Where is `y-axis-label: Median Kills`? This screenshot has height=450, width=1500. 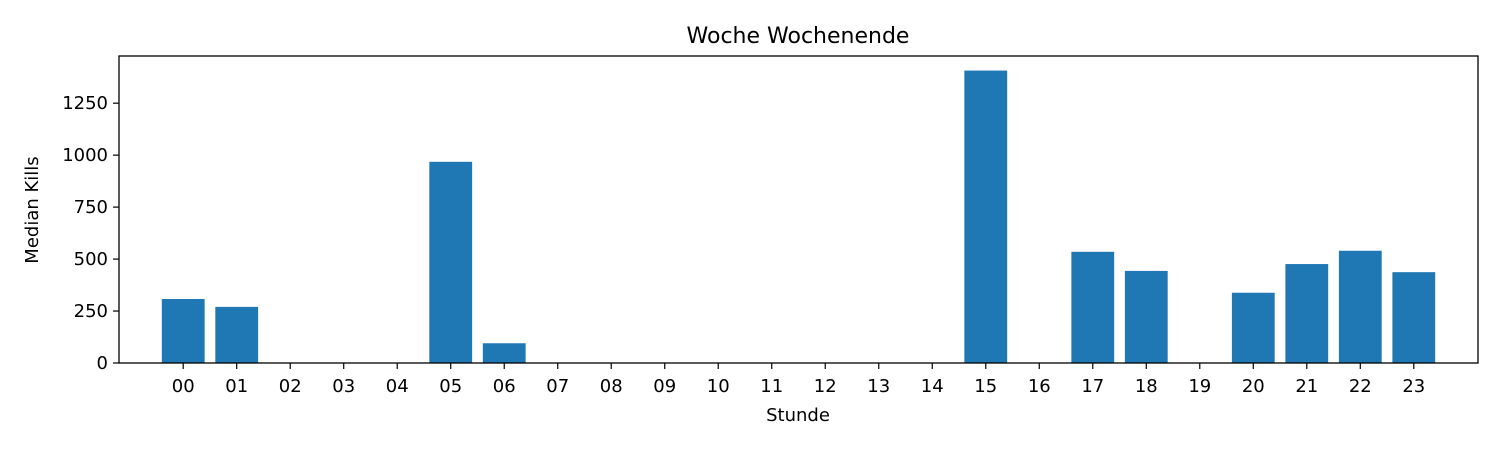
y-axis-label: Median Kills is located at coordinates (32, 209).